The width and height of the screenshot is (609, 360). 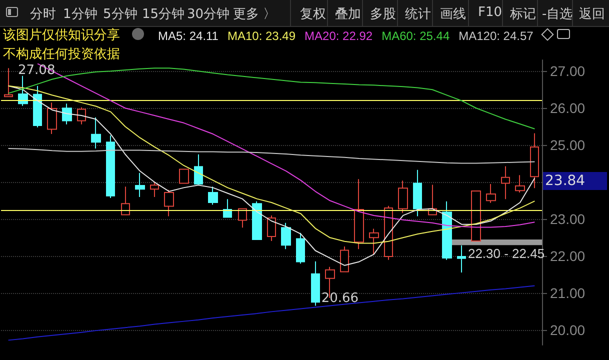 What do you see at coordinates (568, 330) in the screenshot?
I see `y-tick-label: 20.00` at bounding box center [568, 330].